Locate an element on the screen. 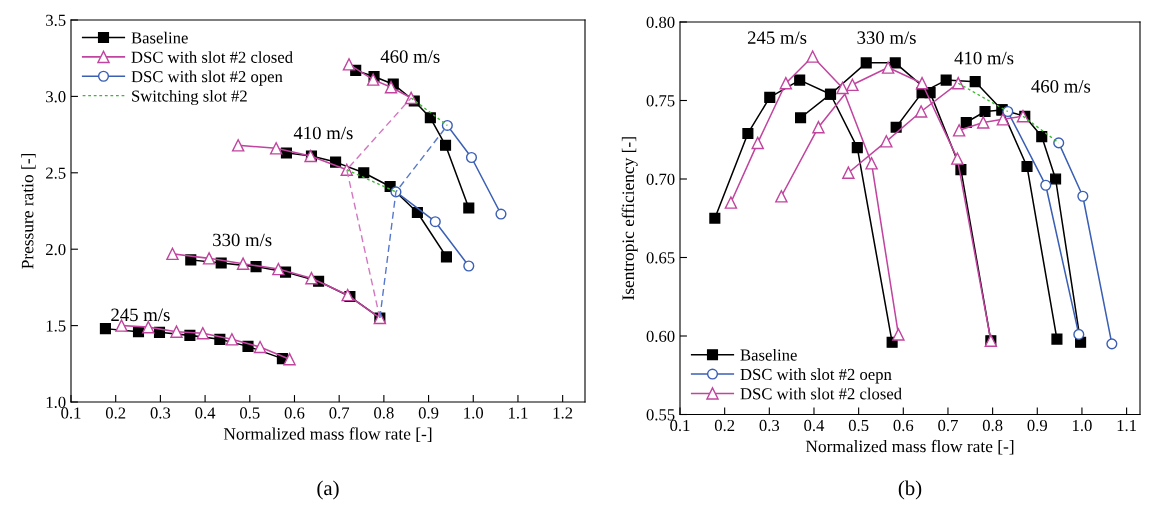 This screenshot has height=510, width=1171. text: (b) is located at coordinates (910, 490).